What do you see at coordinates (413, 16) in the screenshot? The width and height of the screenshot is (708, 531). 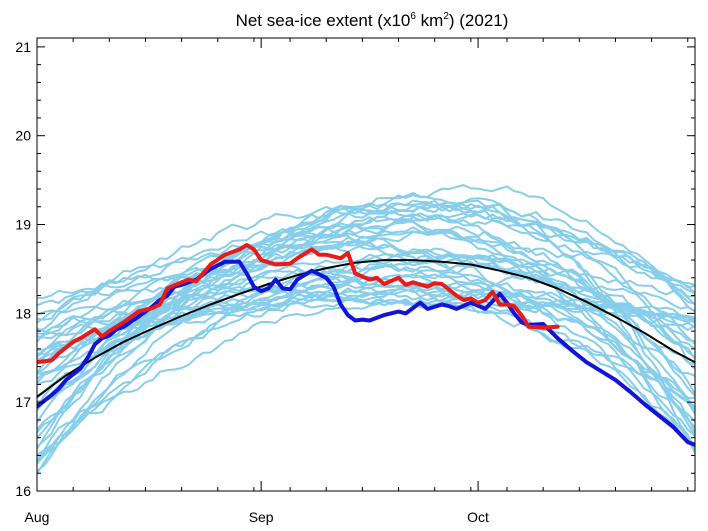 I see `title-superscript-6: 6` at bounding box center [413, 16].